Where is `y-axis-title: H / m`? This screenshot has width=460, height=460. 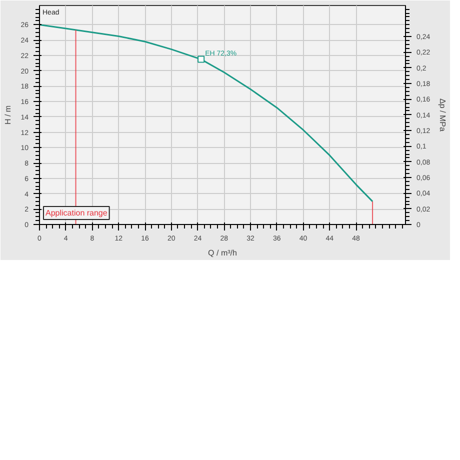 y-axis-title: H / m is located at coordinates (8, 115).